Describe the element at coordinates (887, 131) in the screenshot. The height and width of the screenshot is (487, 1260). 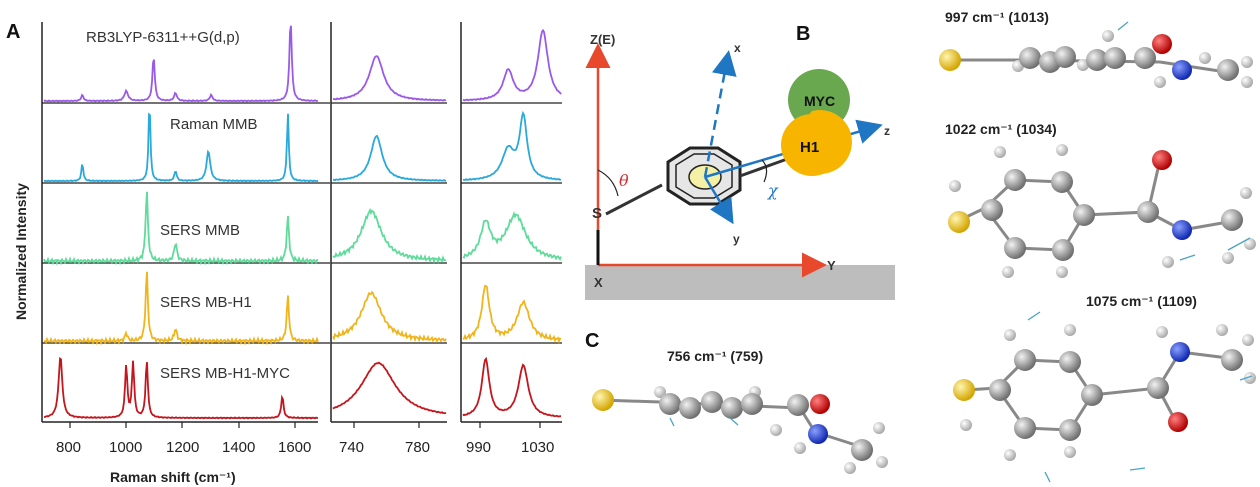
I see `mol-z-label: z` at that location.